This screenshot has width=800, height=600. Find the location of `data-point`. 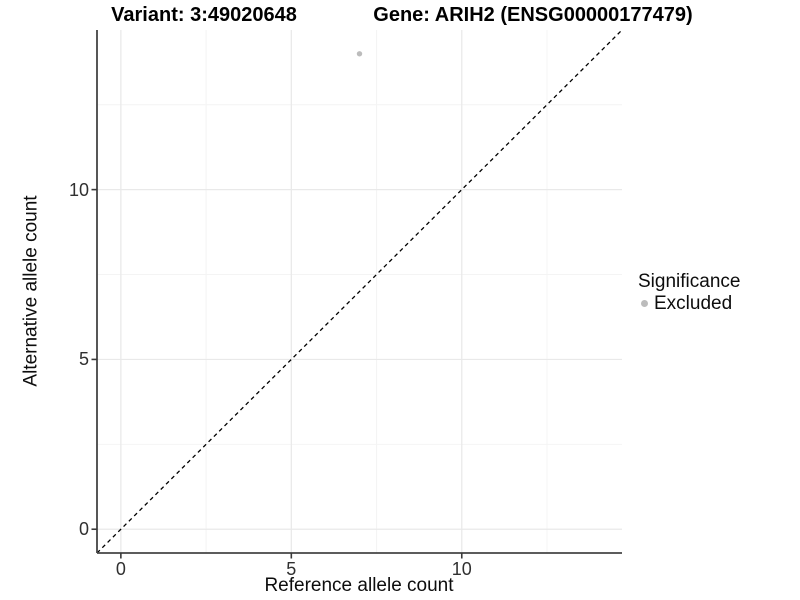

data-point is located at coordinates (359, 54).